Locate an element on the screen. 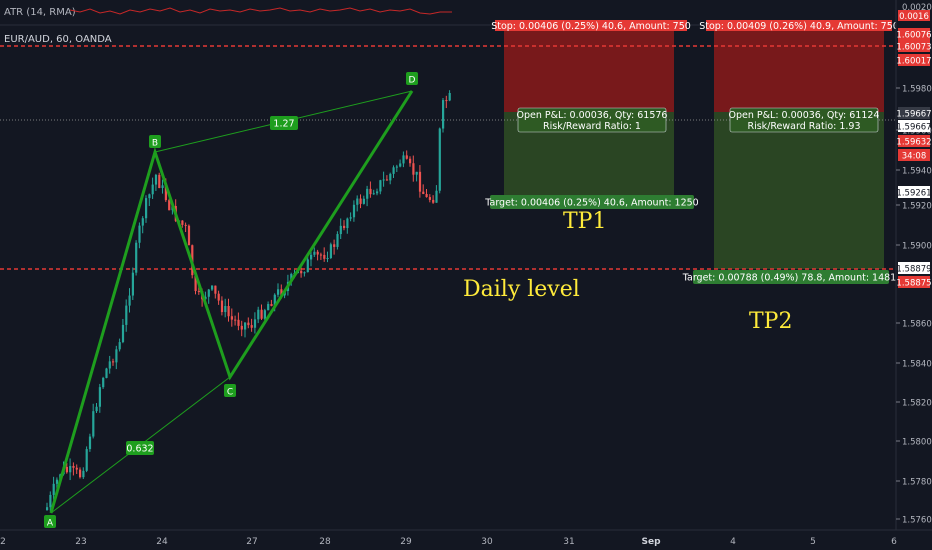 This screenshot has width=932, height=550. time-label: 2 is located at coordinates (3, 542).